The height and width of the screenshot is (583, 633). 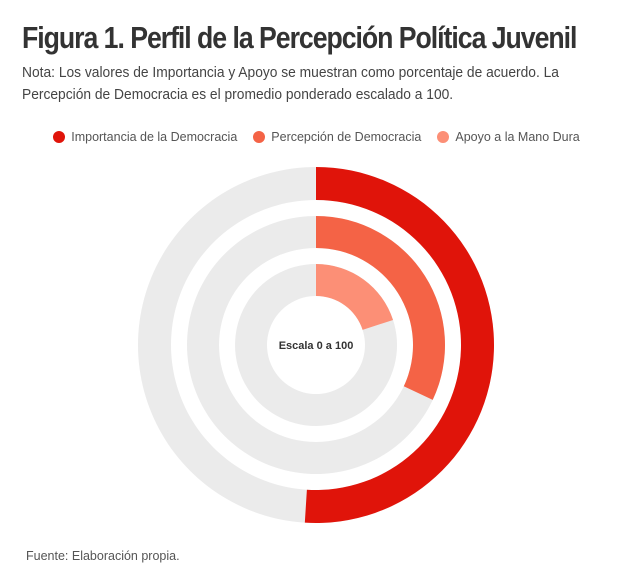 I want to click on legend-swatch-apoyo, so click(x=443, y=137).